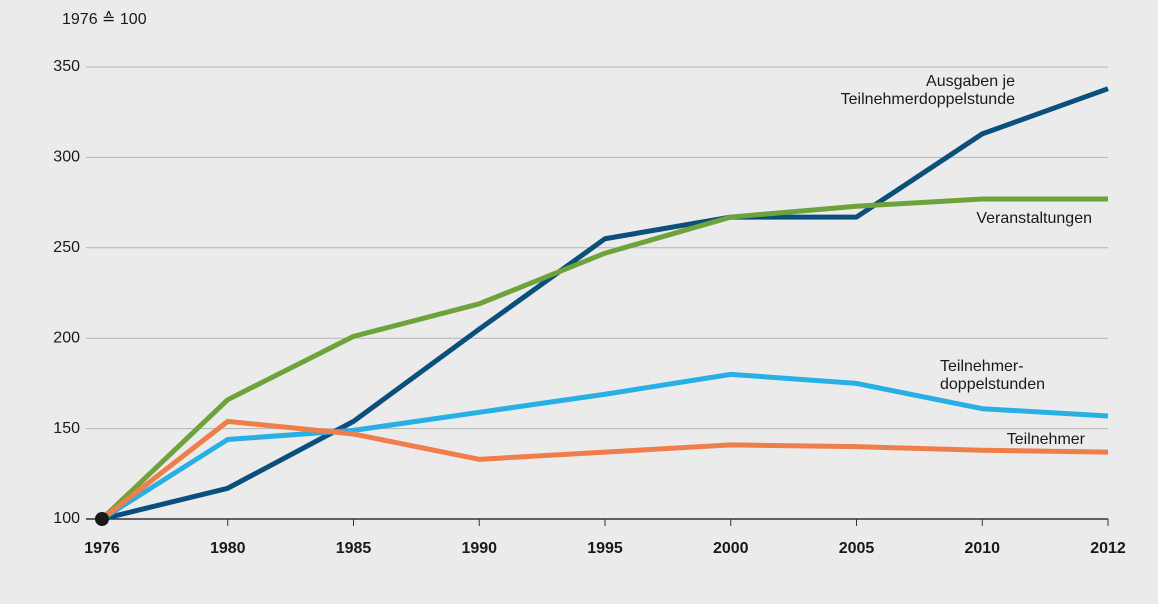 This screenshot has width=1158, height=604. Describe the element at coordinates (992, 384) in the screenshot. I see `series-label: doppelstunden` at that location.